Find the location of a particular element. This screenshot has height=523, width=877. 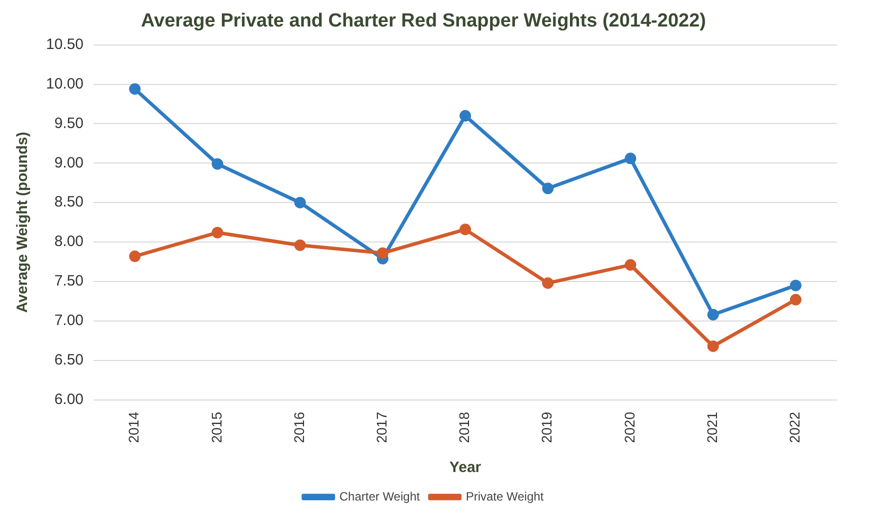

y-axis-title: Average Weight (pounds) is located at coordinates (23, 222).